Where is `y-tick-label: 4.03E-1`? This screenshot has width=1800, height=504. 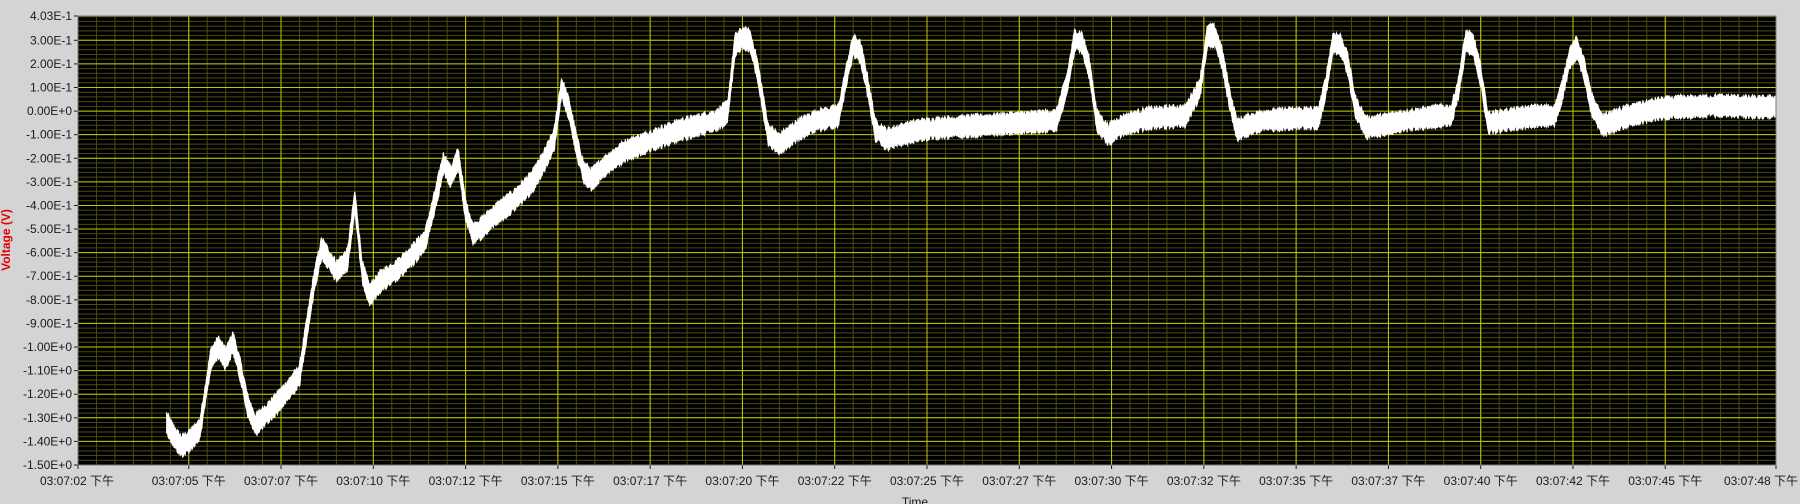 y-tick-label: 4.03E-1 is located at coordinates (51, 16).